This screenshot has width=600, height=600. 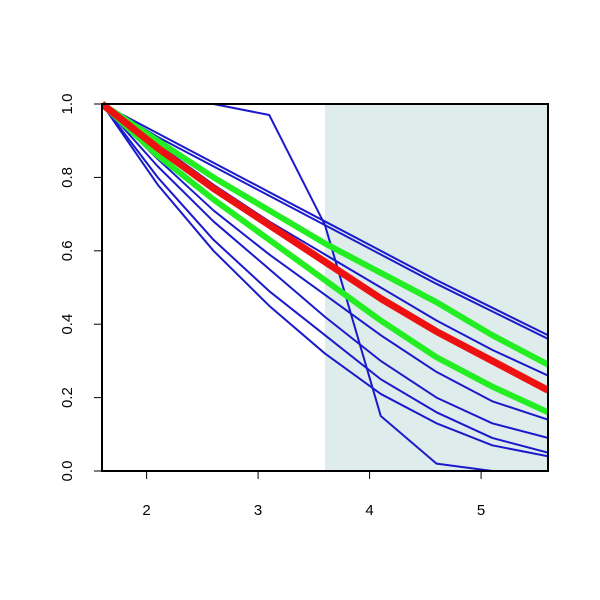 What do you see at coordinates (146, 510) in the screenshot?
I see `x-tick-label: 2` at bounding box center [146, 510].